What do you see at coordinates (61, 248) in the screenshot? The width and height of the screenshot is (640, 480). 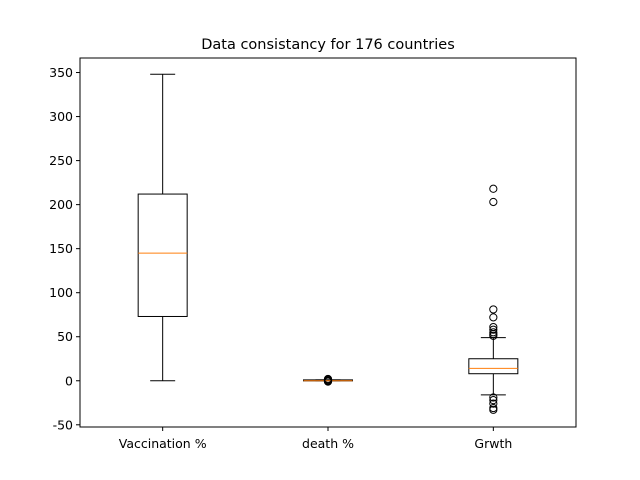 I see `y-tick-label: 150` at bounding box center [61, 248].